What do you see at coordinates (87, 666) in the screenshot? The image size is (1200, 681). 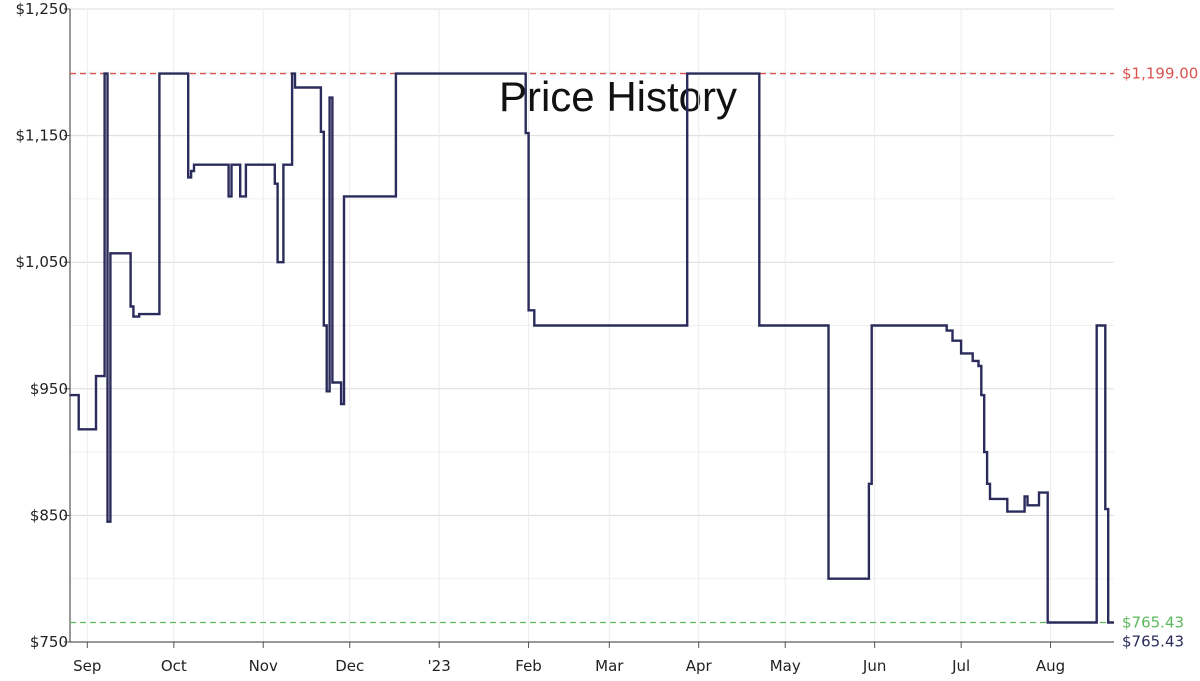 I see `x-tick-label: Sep` at bounding box center [87, 666].